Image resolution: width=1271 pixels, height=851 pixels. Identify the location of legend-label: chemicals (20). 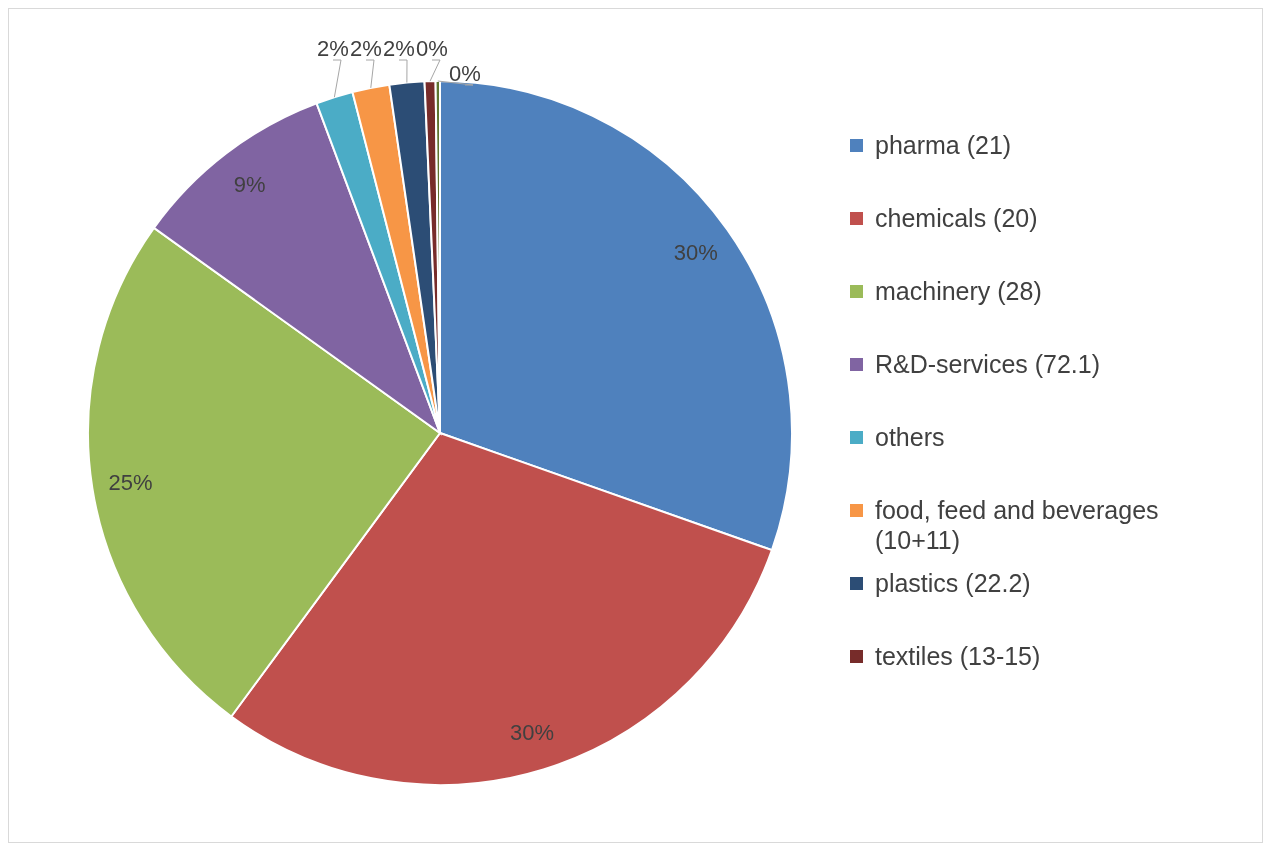
(956, 218).